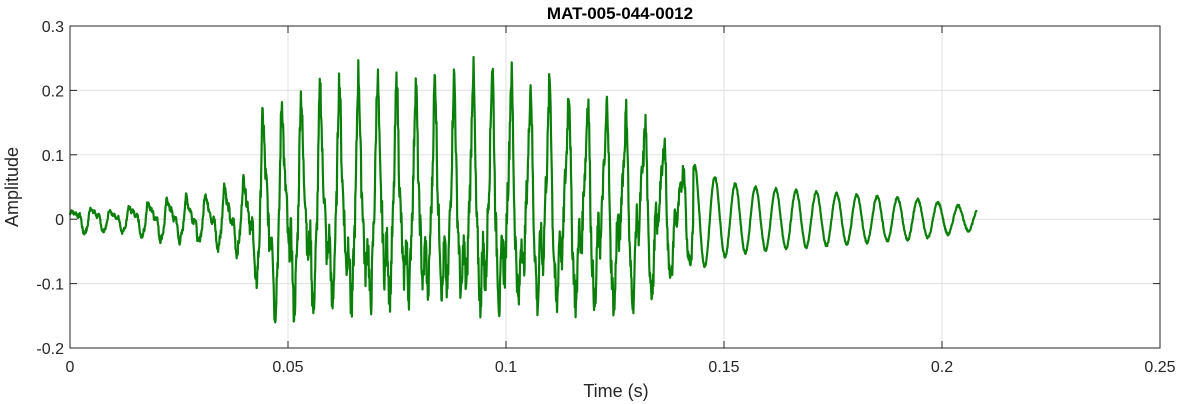  Describe the element at coordinates (1159, 367) in the screenshot. I see `x-tick-label: 0.25` at that location.